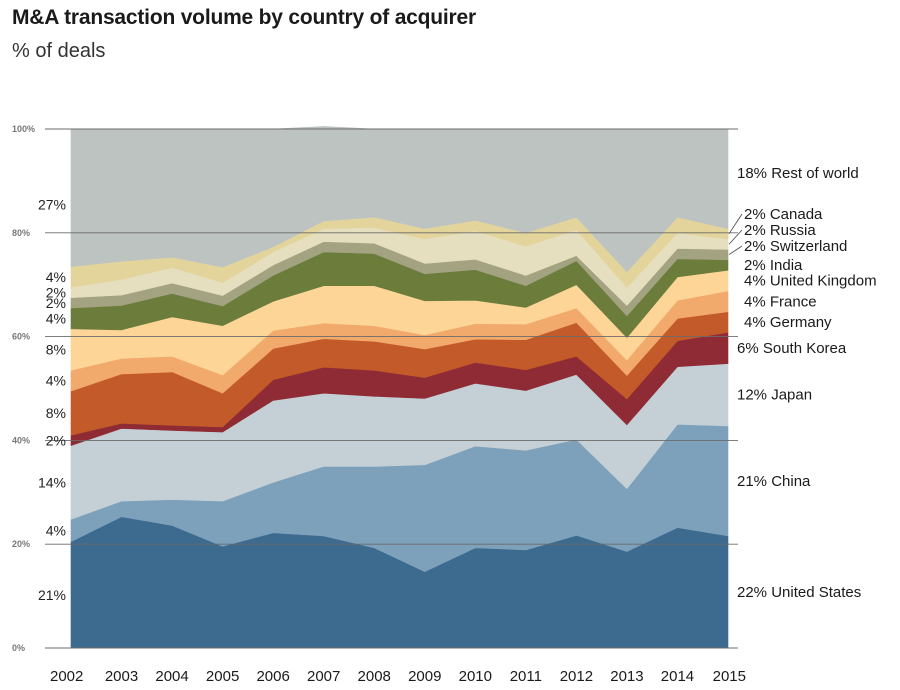 This screenshot has height=690, width=900. What do you see at coordinates (56, 413) in the screenshot?
I see `start-label-germany: 8%` at bounding box center [56, 413].